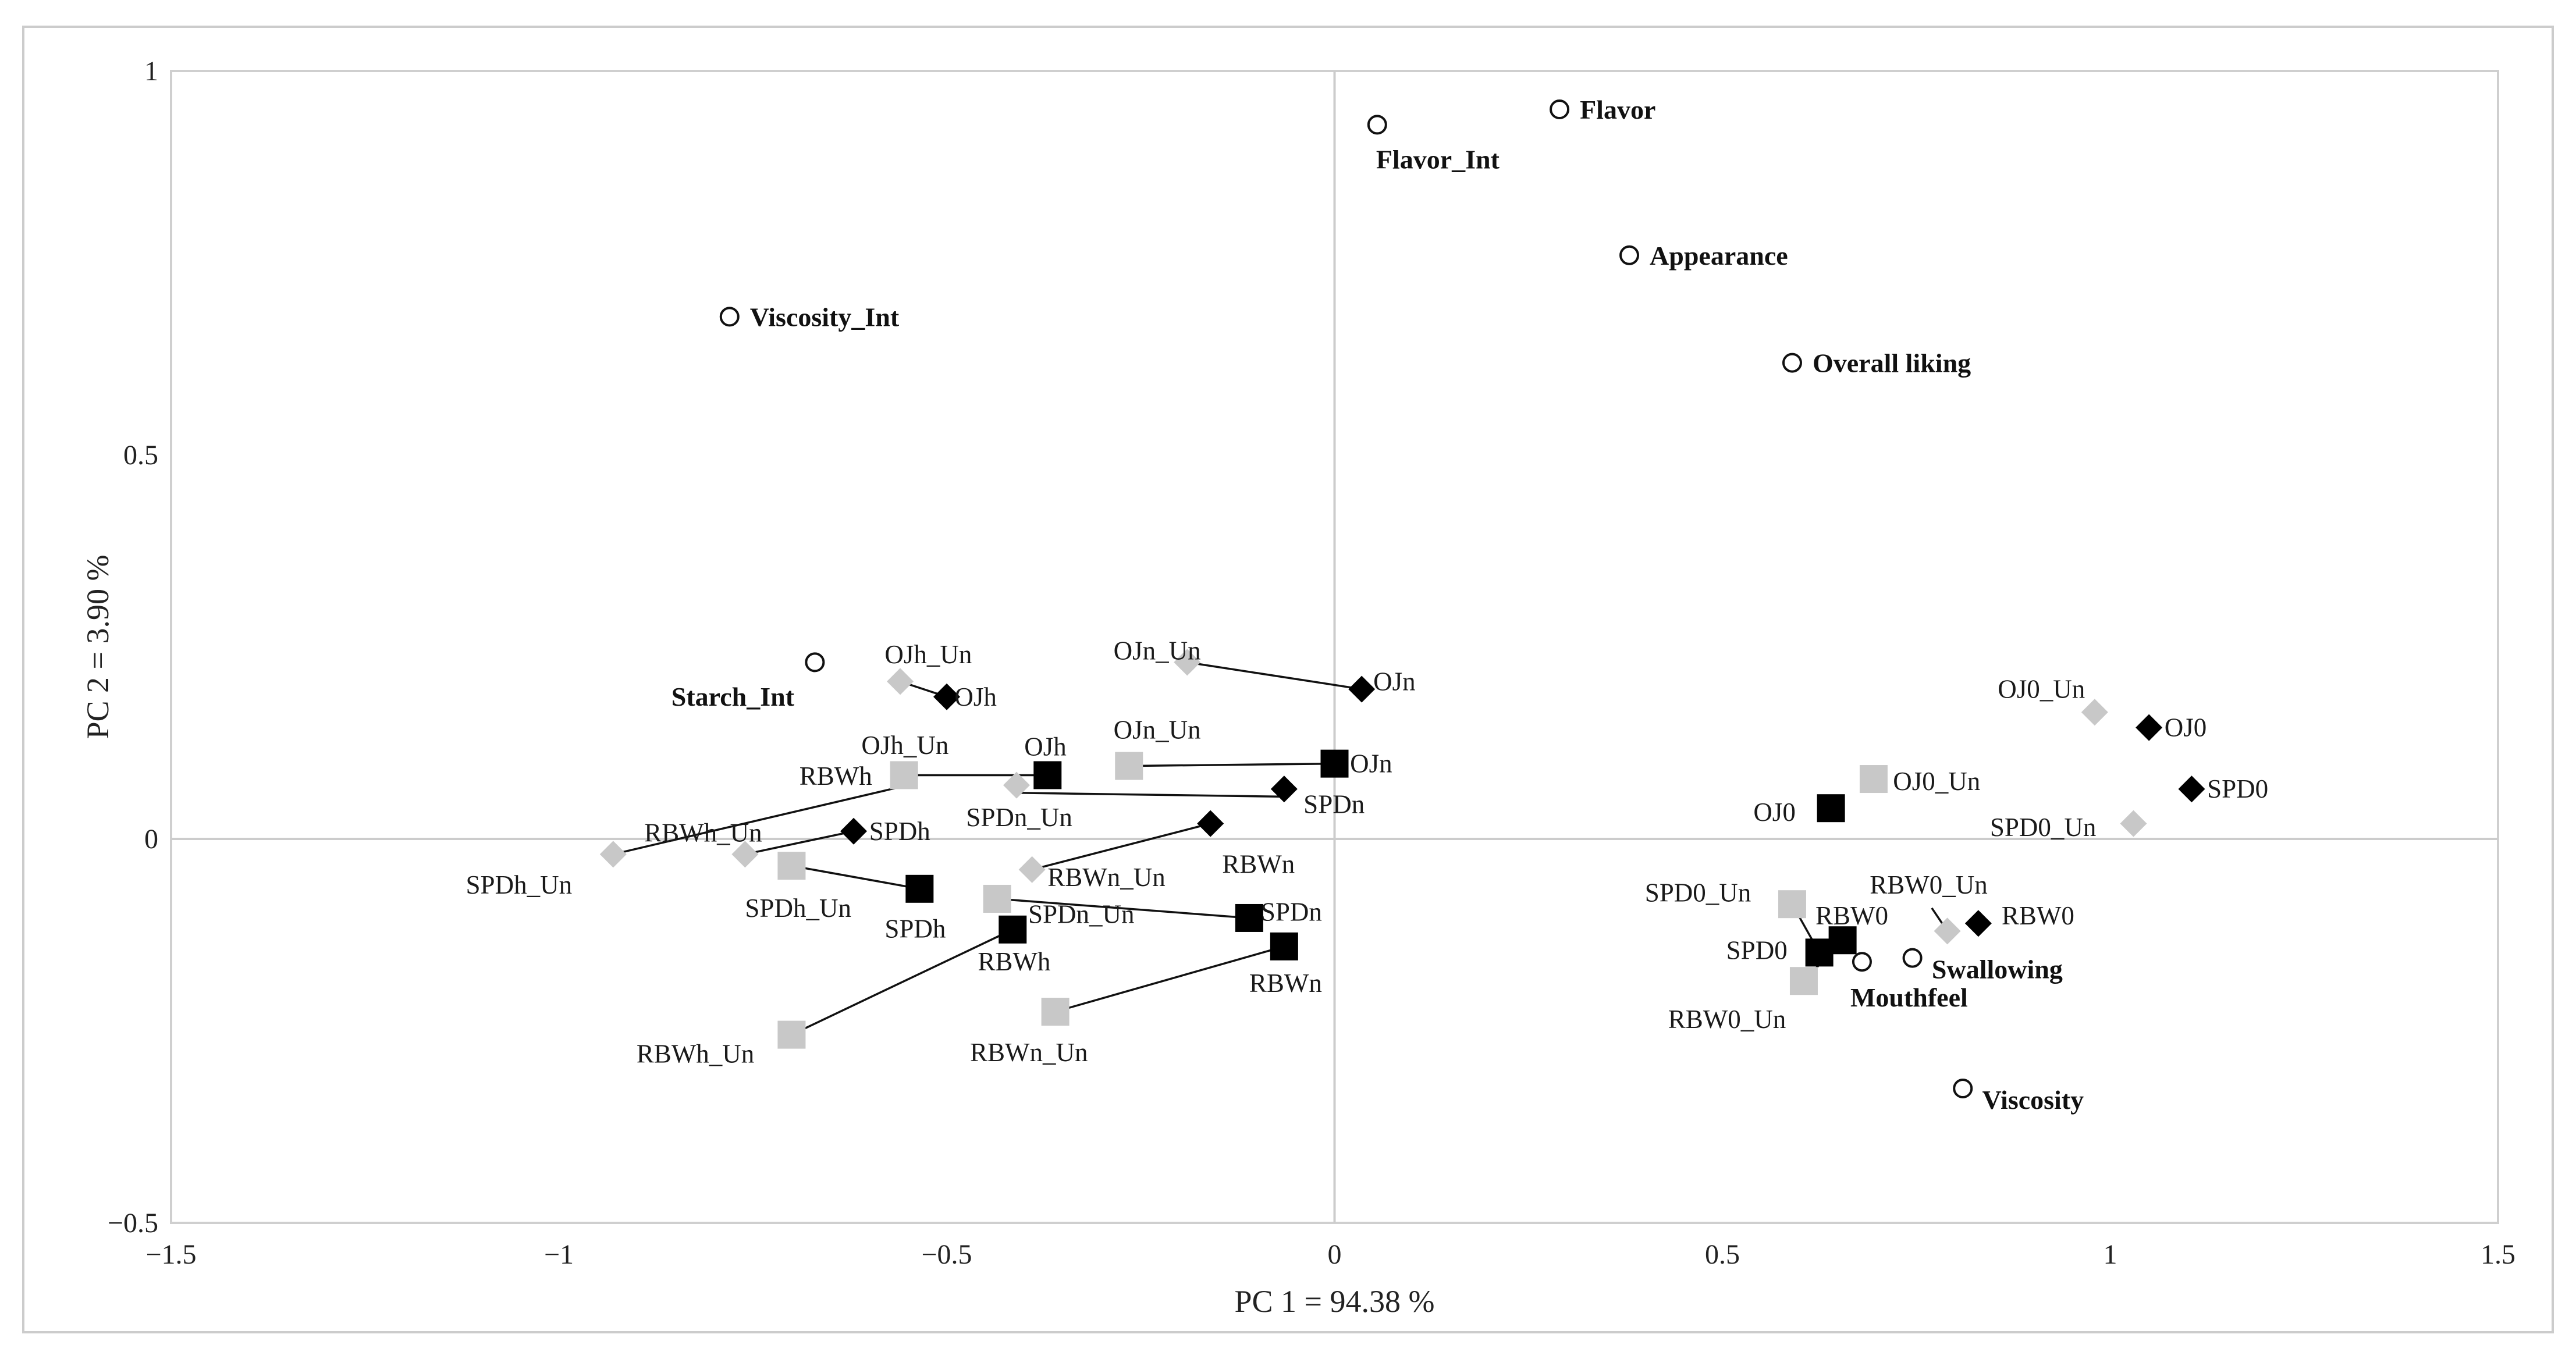 This screenshot has height=1359, width=2576. I want to click on label-spdn: SPDn, so click(1291, 911).